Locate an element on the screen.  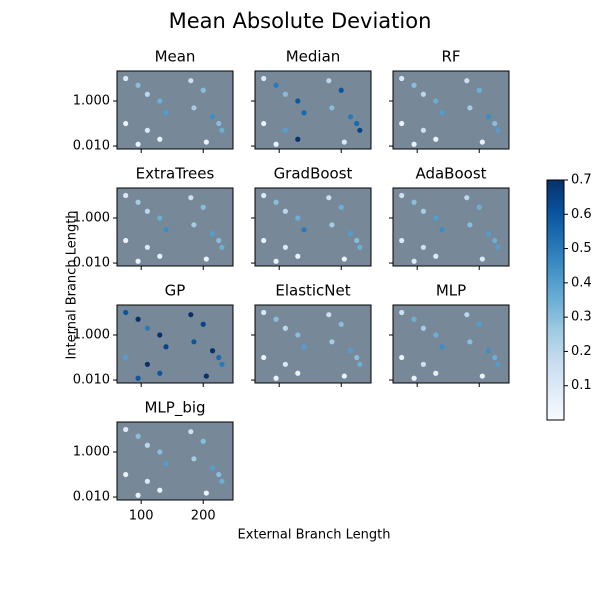
colorbar-tick-label: 0.3 is located at coordinates (581, 317).